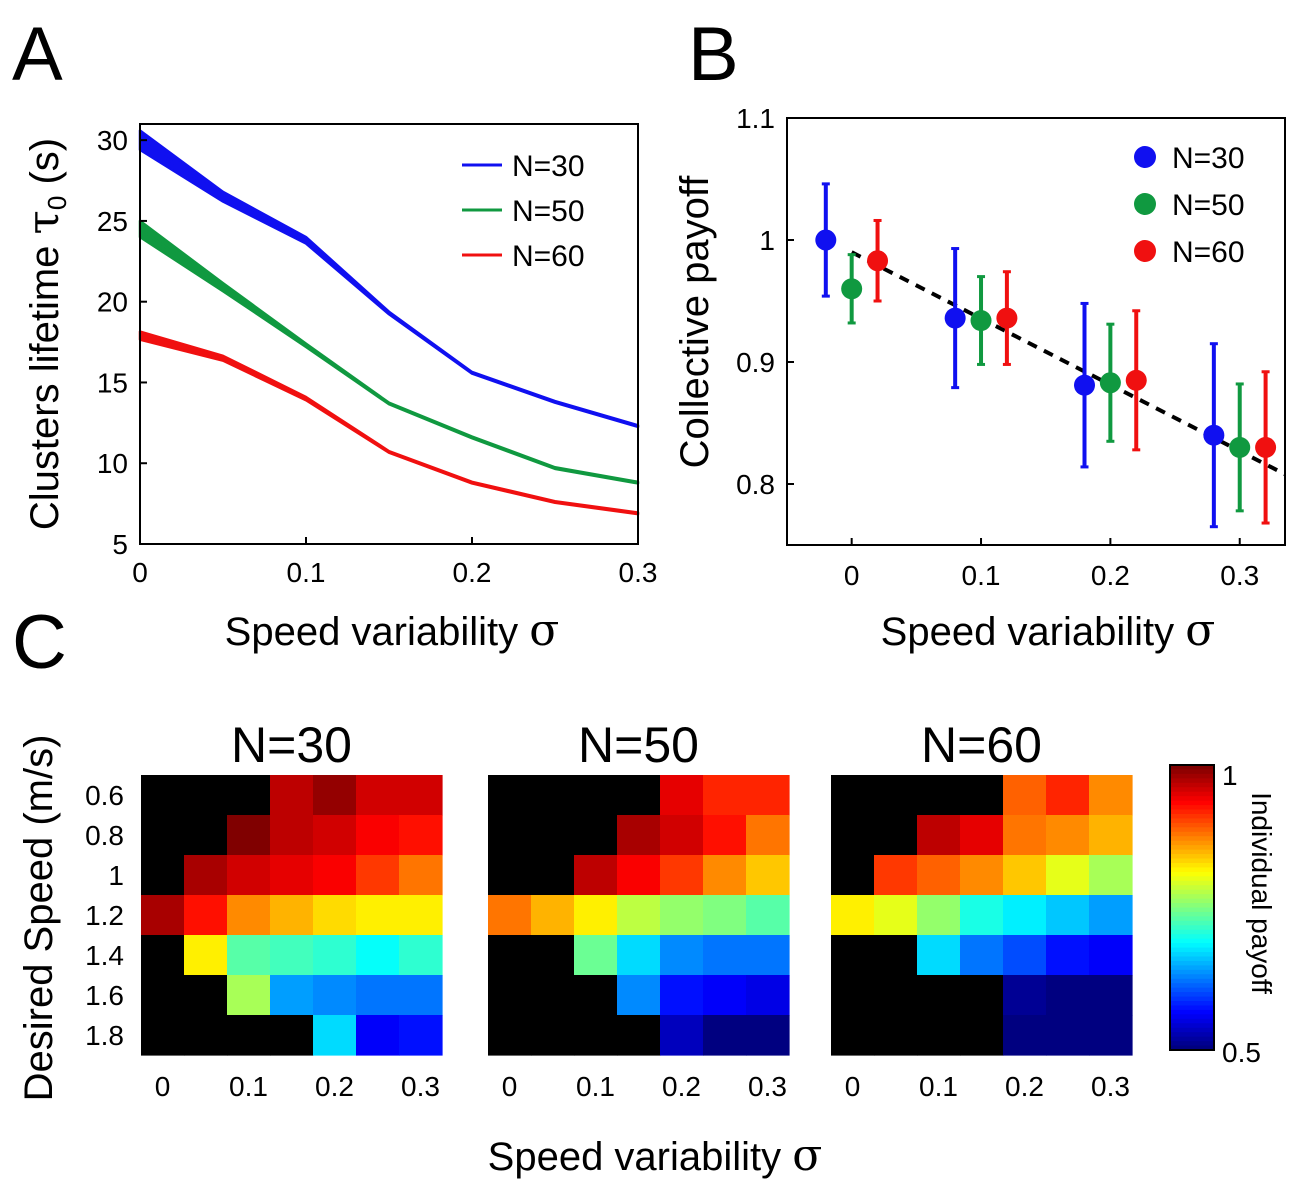  I want to click on panel-c-colorbar-label: Individual payoff, so click(1261, 893).